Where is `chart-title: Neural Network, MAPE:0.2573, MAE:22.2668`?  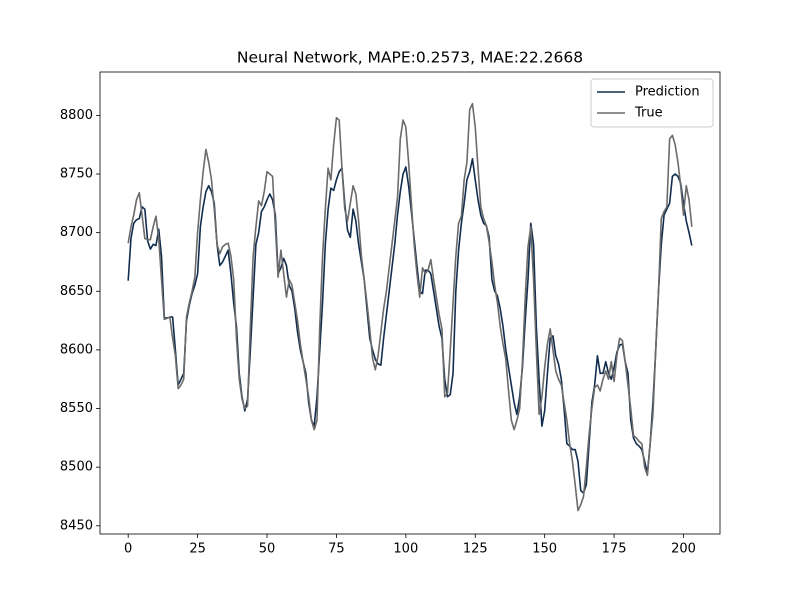
chart-title: Neural Network, MAPE:0.2573, MAE:22.2668 is located at coordinates (410, 58).